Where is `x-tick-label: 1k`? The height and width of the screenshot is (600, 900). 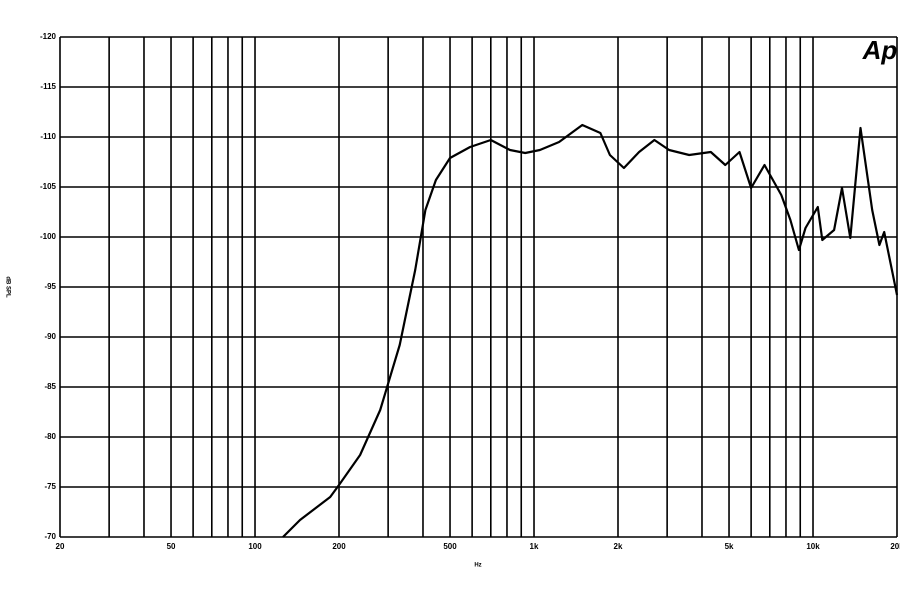 x-tick-label: 1k is located at coordinates (534, 546).